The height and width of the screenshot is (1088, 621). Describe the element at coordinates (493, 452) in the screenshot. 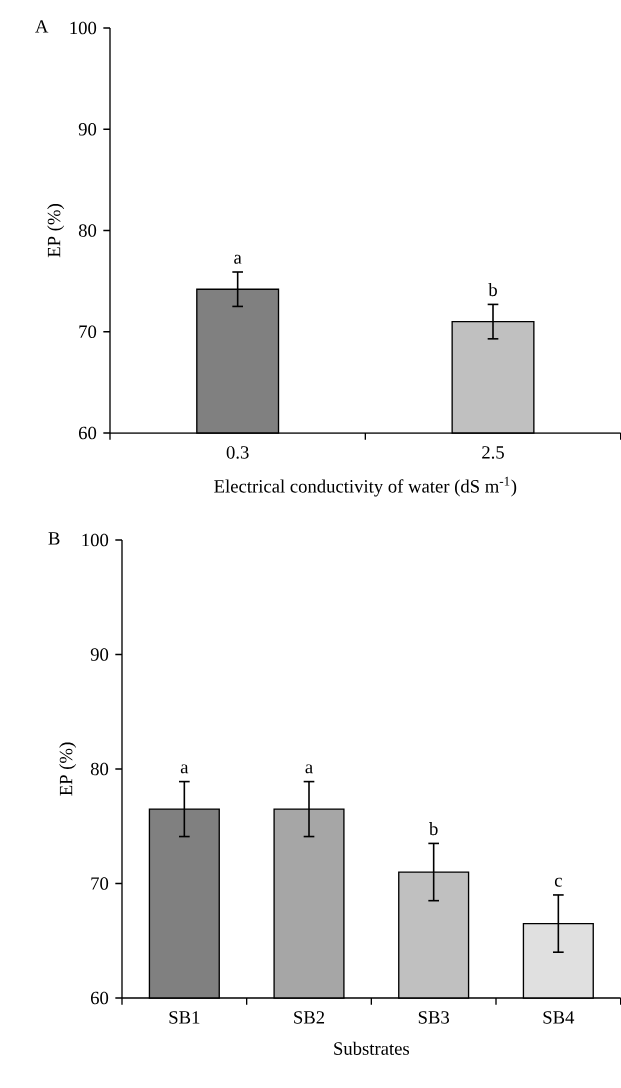

I see `x-tick-label: 2.5` at that location.